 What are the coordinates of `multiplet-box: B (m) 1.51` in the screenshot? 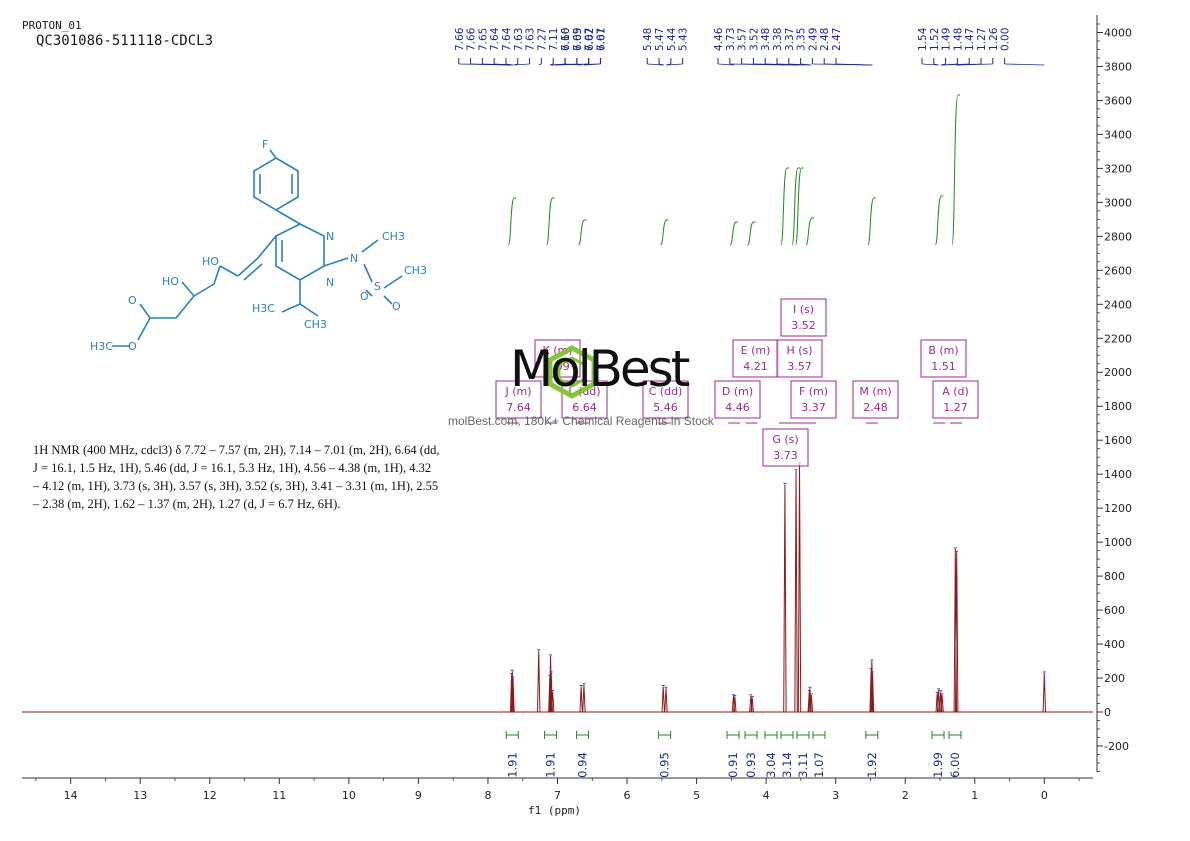 It's located at (943, 358).